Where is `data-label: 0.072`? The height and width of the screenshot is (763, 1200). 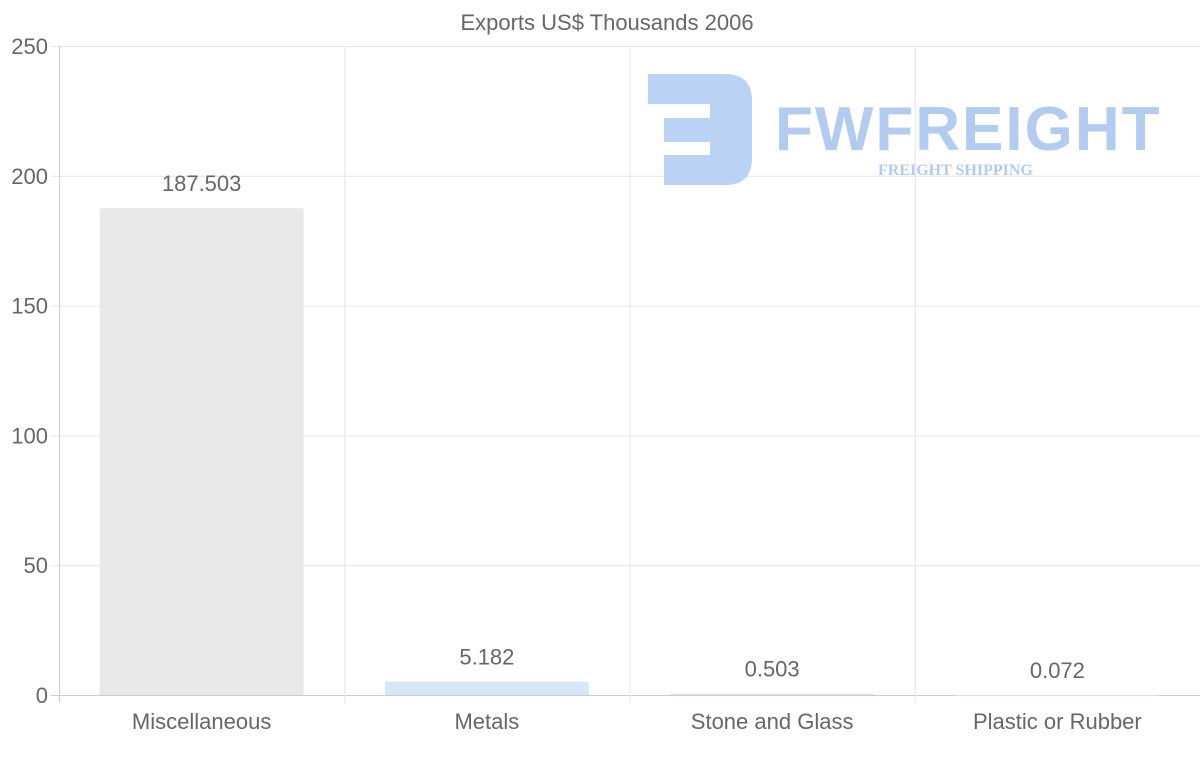
data-label: 0.072 is located at coordinates (1057, 670).